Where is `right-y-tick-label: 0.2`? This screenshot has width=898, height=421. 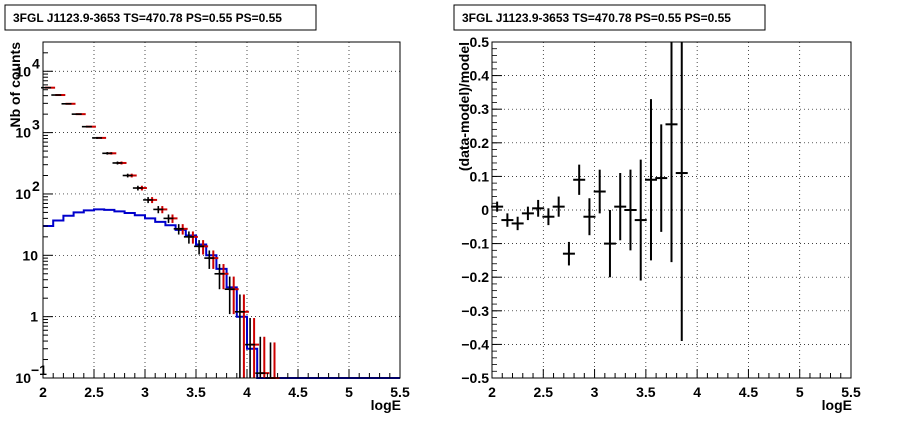
right-y-tick-label: 0.2 is located at coordinates (480, 143).